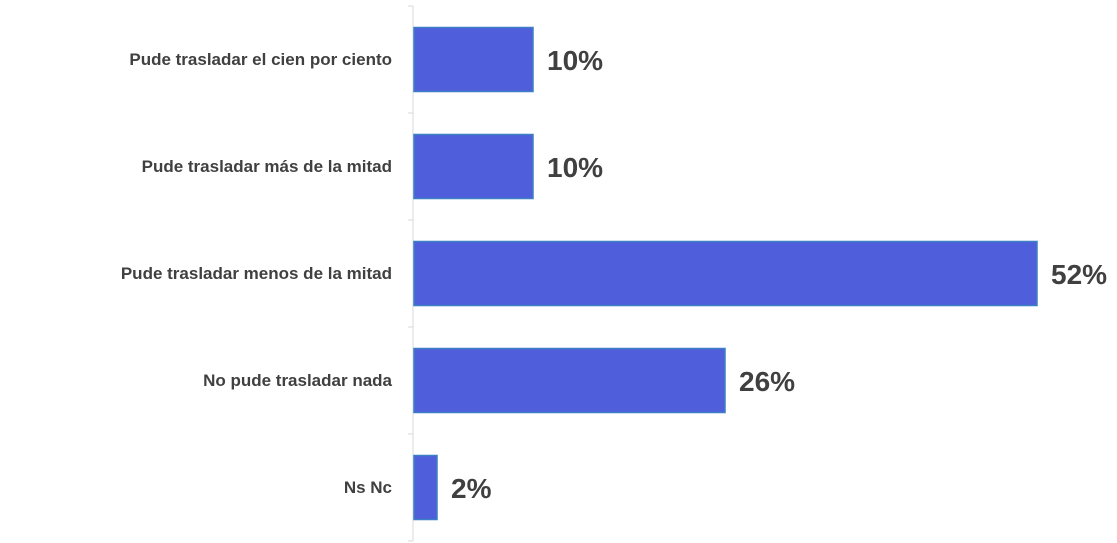  I want to click on data-label: 26%, so click(767, 381).